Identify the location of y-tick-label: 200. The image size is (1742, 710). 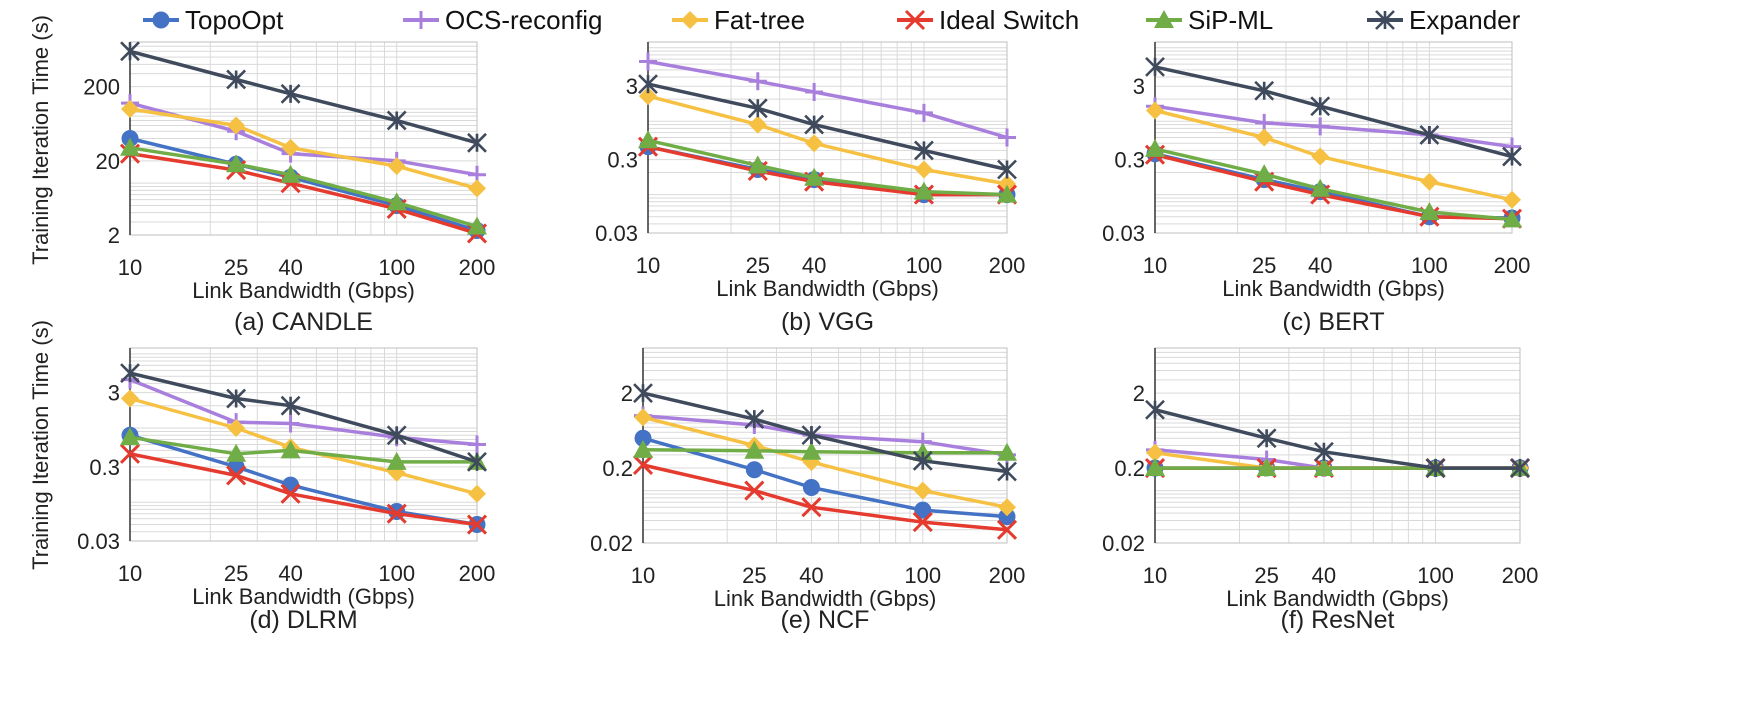
(101, 87).